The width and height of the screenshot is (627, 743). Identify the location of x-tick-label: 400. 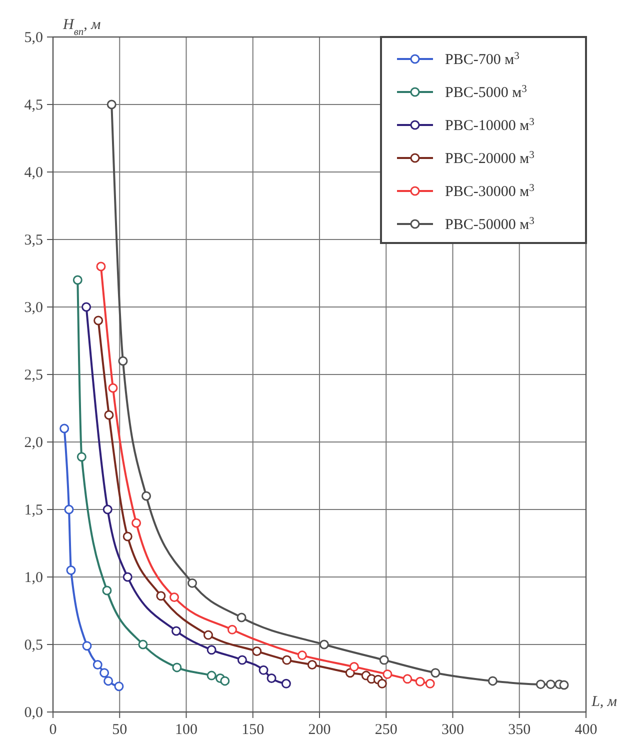
(586, 730).